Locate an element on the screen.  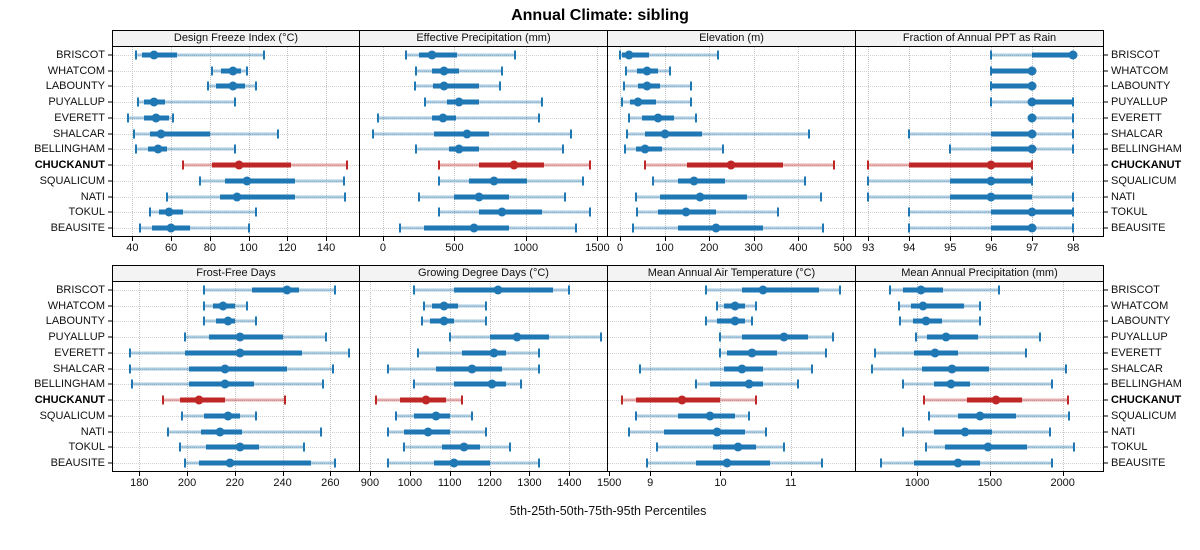
station-label: WHATCOM is located at coordinates (76, 70).